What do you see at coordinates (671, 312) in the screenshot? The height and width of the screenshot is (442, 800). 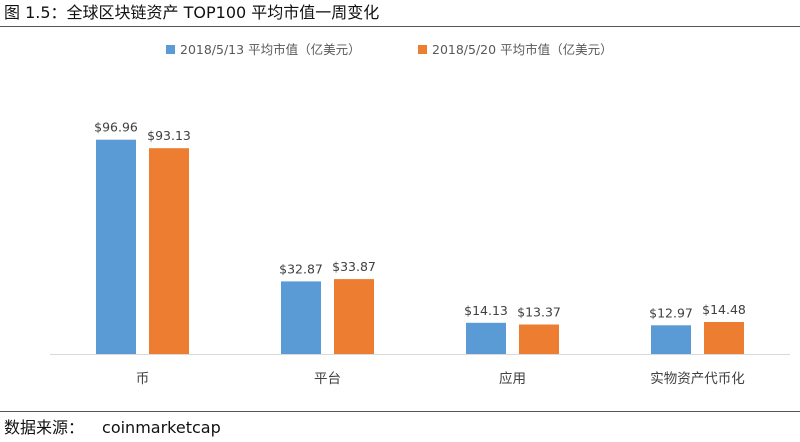 I see `data-label-s1-3: $12.97` at bounding box center [671, 312].